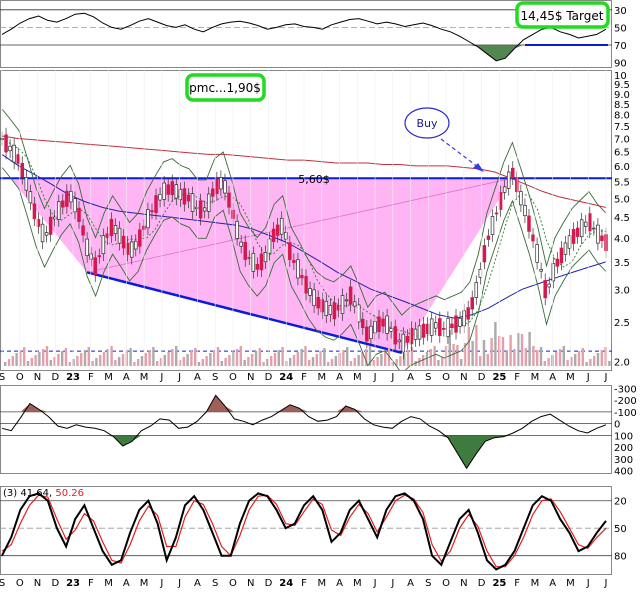 Image resolution: width=643 pixels, height=593 pixels. Describe the element at coordinates (286, 583) in the screenshot. I see `x-tick-label-bottom: 24` at that location.